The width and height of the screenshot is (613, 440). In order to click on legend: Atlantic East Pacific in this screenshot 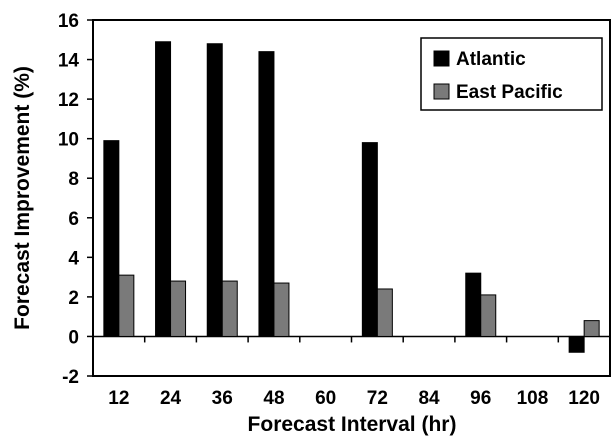, I will do `click(511, 74)`.